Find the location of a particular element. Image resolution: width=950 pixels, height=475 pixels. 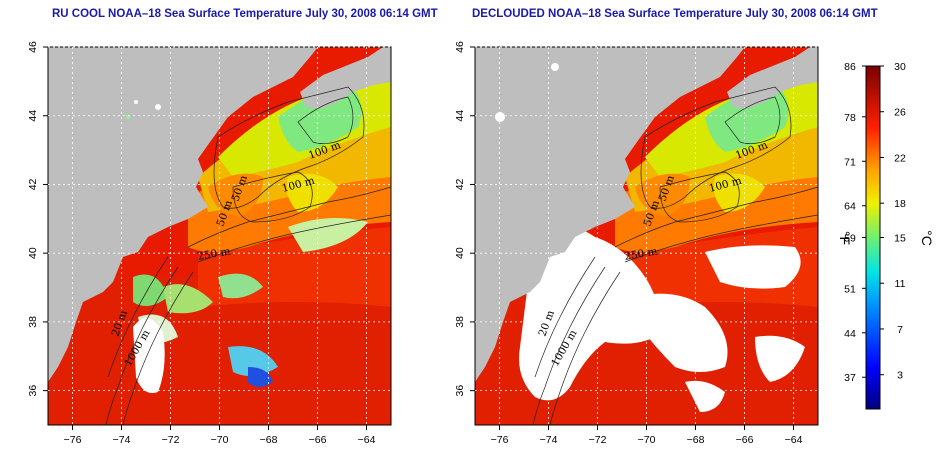

colorbar-fahrenheit-label: 44 is located at coordinates (850, 334).